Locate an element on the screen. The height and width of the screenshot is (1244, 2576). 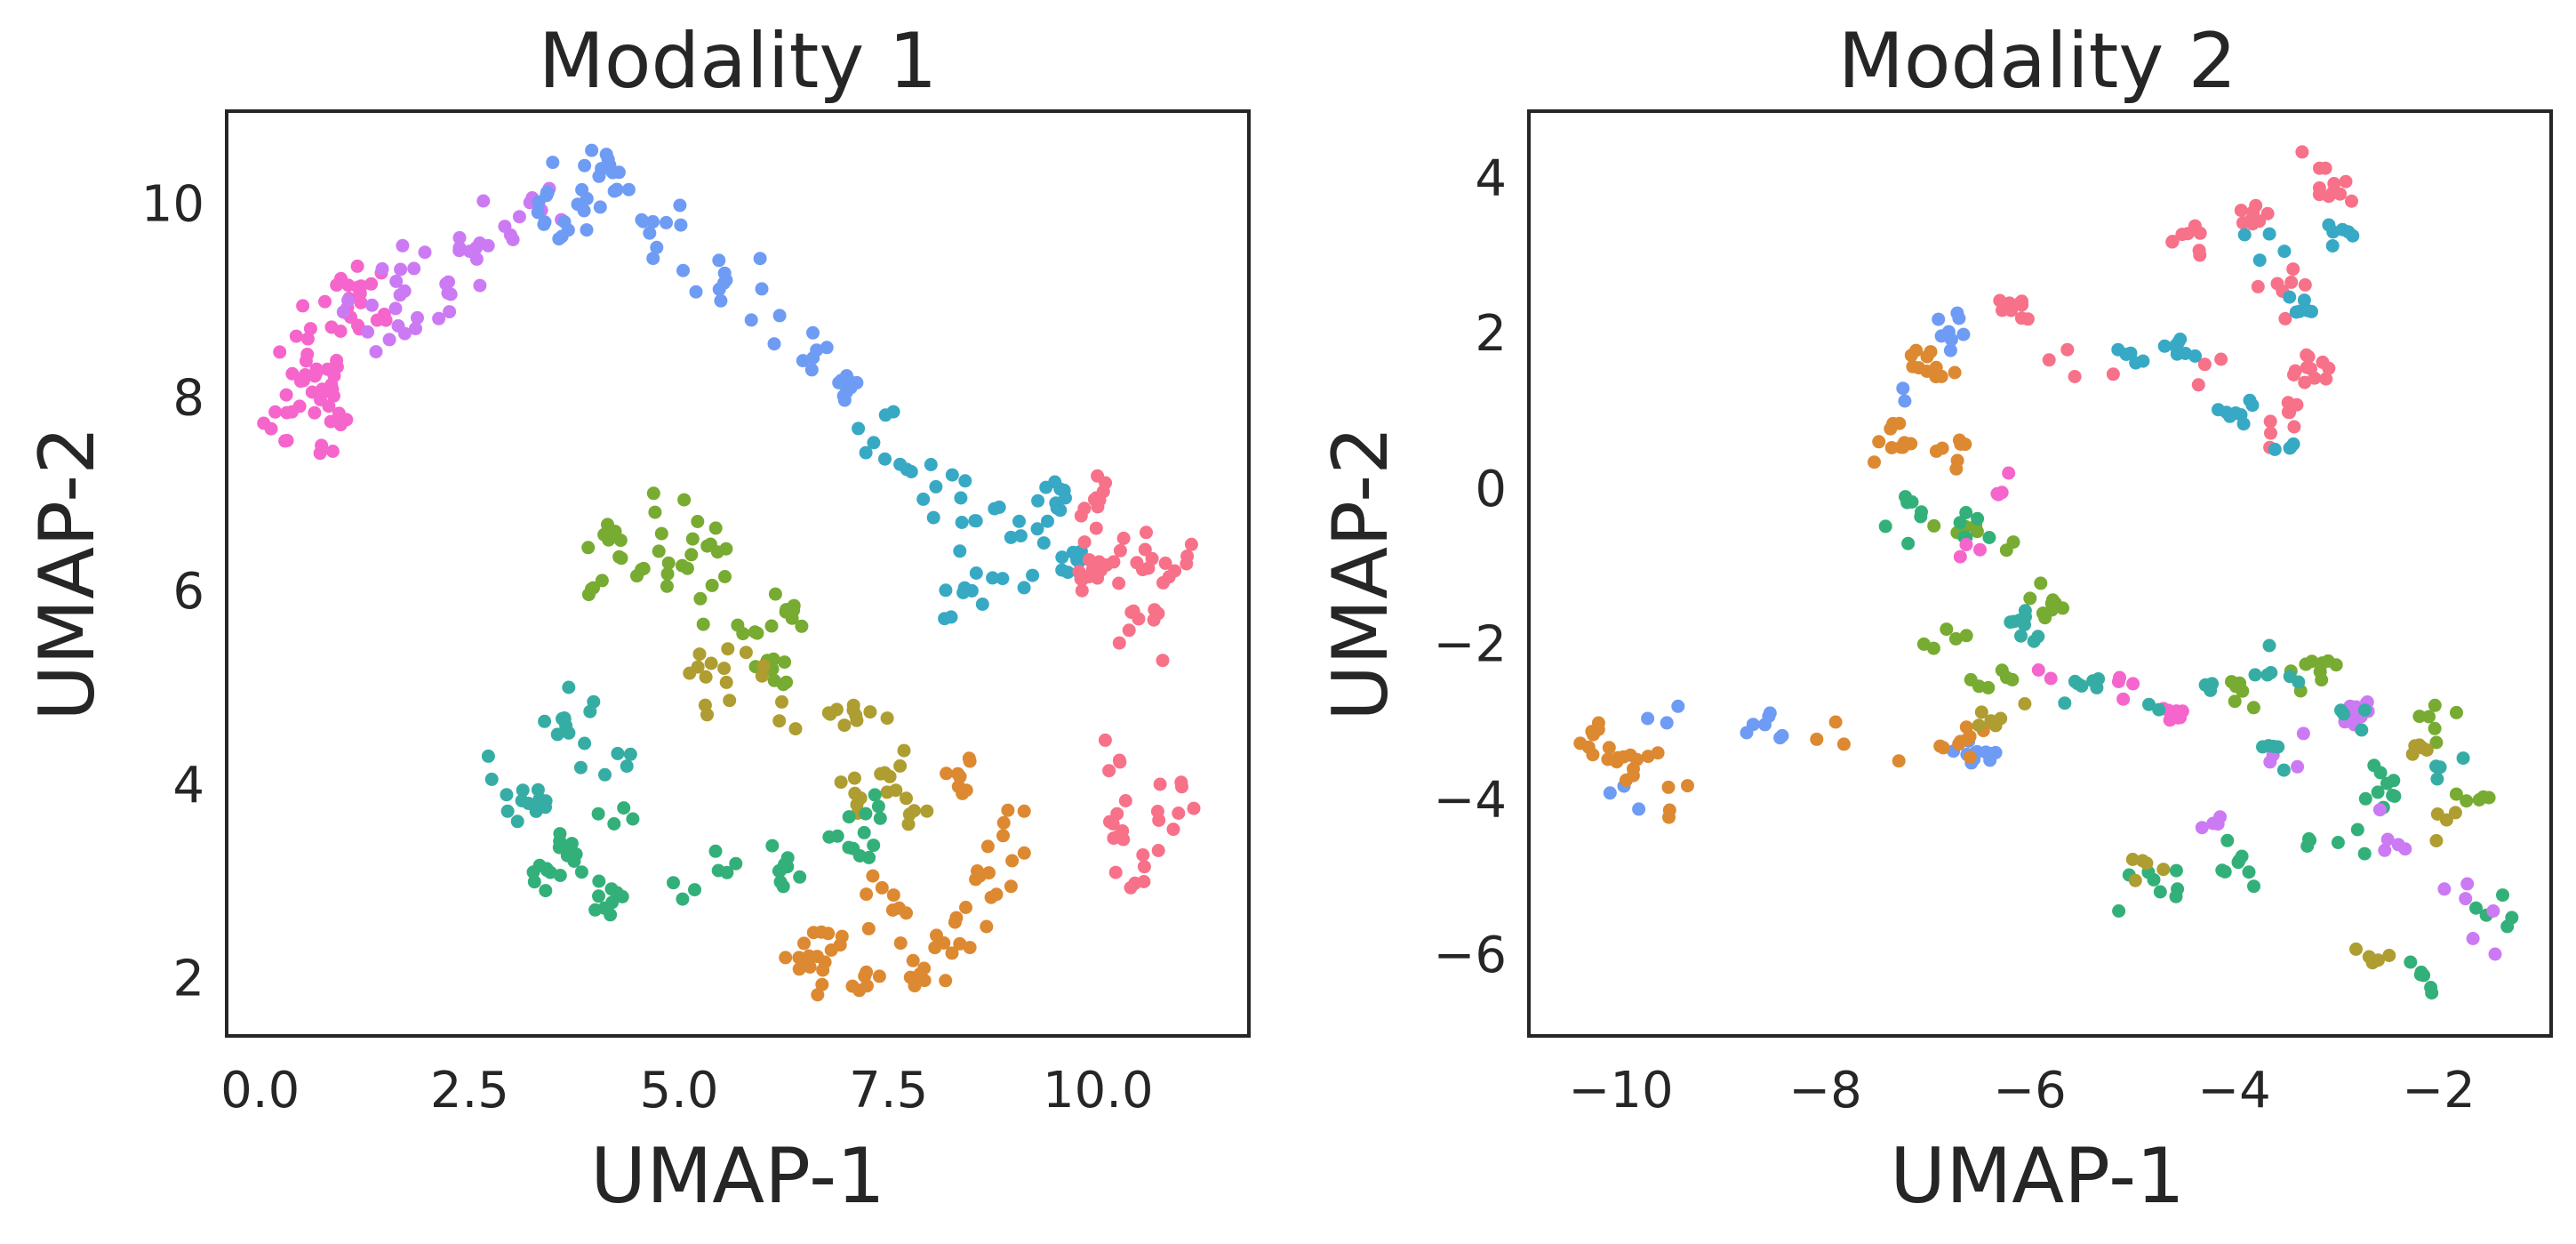
x-tick-label: 10.0 is located at coordinates (1098, 1091).